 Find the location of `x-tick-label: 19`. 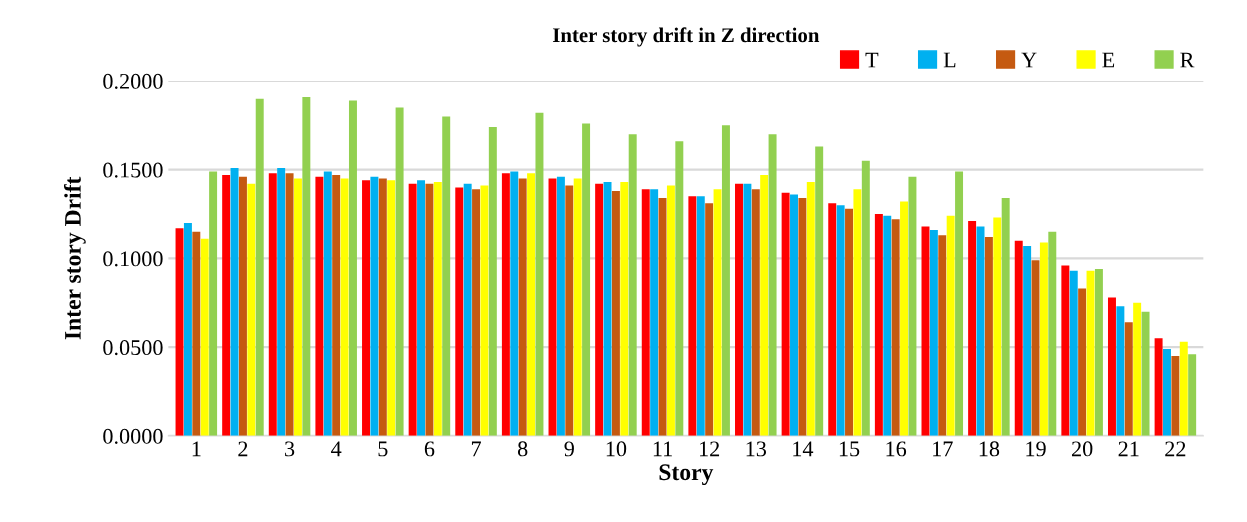

x-tick-label: 19 is located at coordinates (1036, 449).